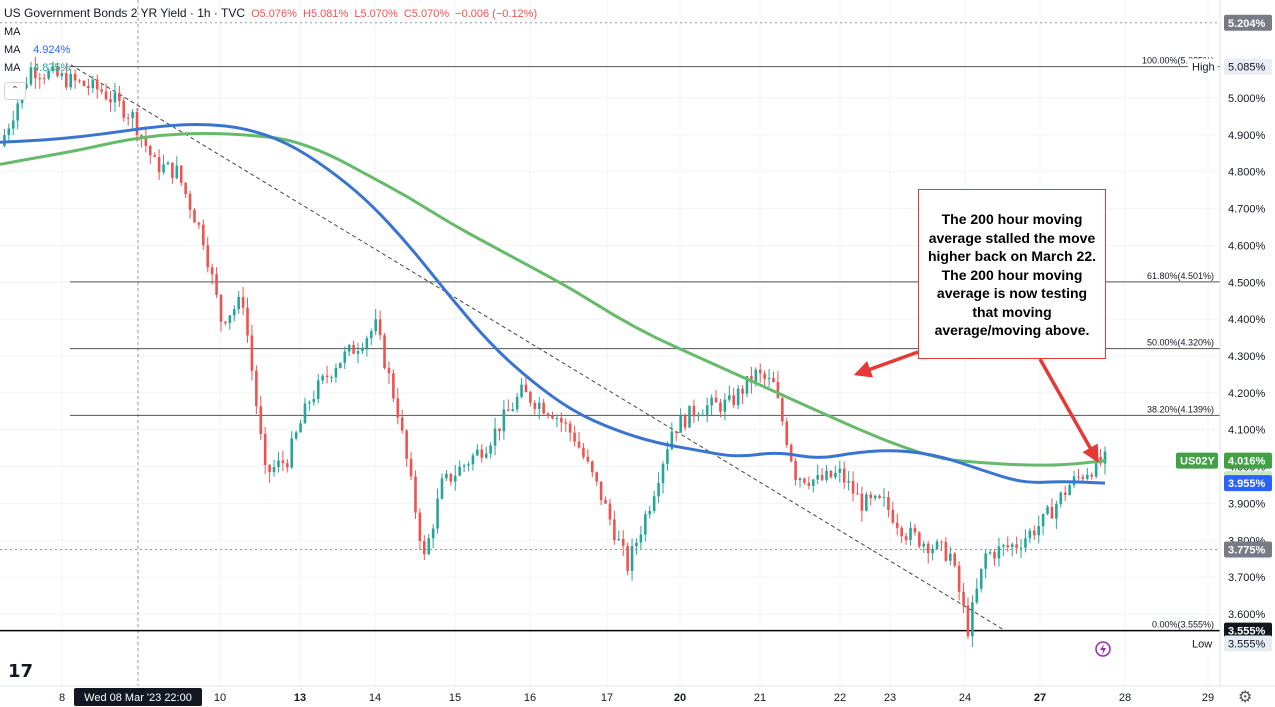 This screenshot has height=707, width=1275. I want to click on price-tag, so click(1203, 643).